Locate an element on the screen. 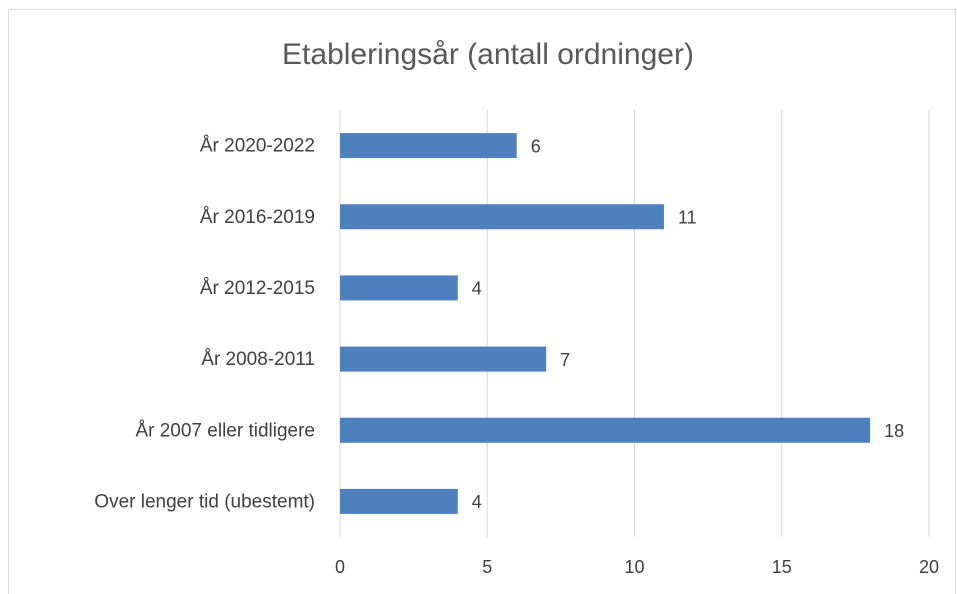 This screenshot has height=594, width=957. x-tick-label: 15 is located at coordinates (782, 567).